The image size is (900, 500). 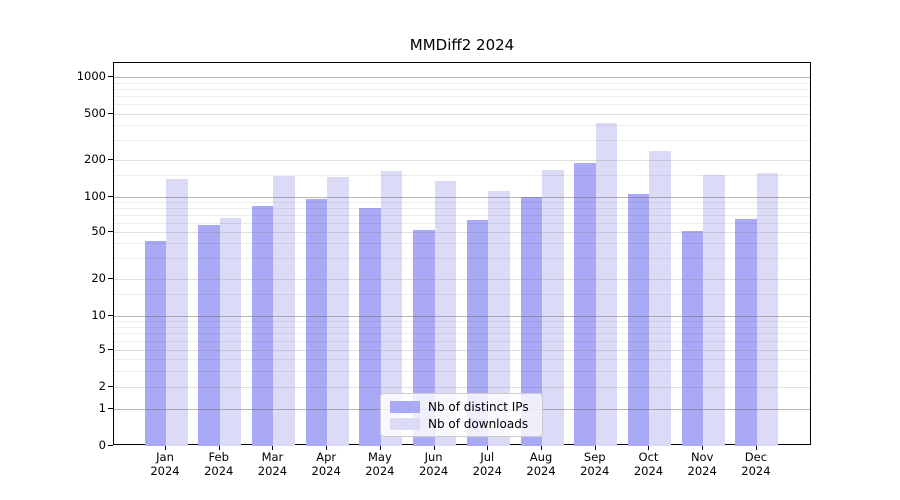 I want to click on xtick-mark-jul, so click(x=488, y=447).